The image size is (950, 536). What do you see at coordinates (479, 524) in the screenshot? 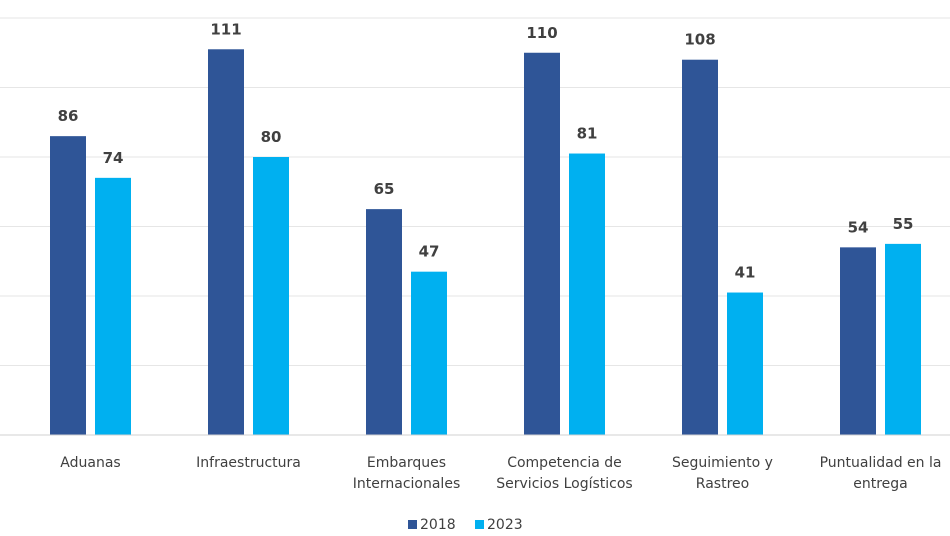
I see `legend-swatch-2023` at bounding box center [479, 524].